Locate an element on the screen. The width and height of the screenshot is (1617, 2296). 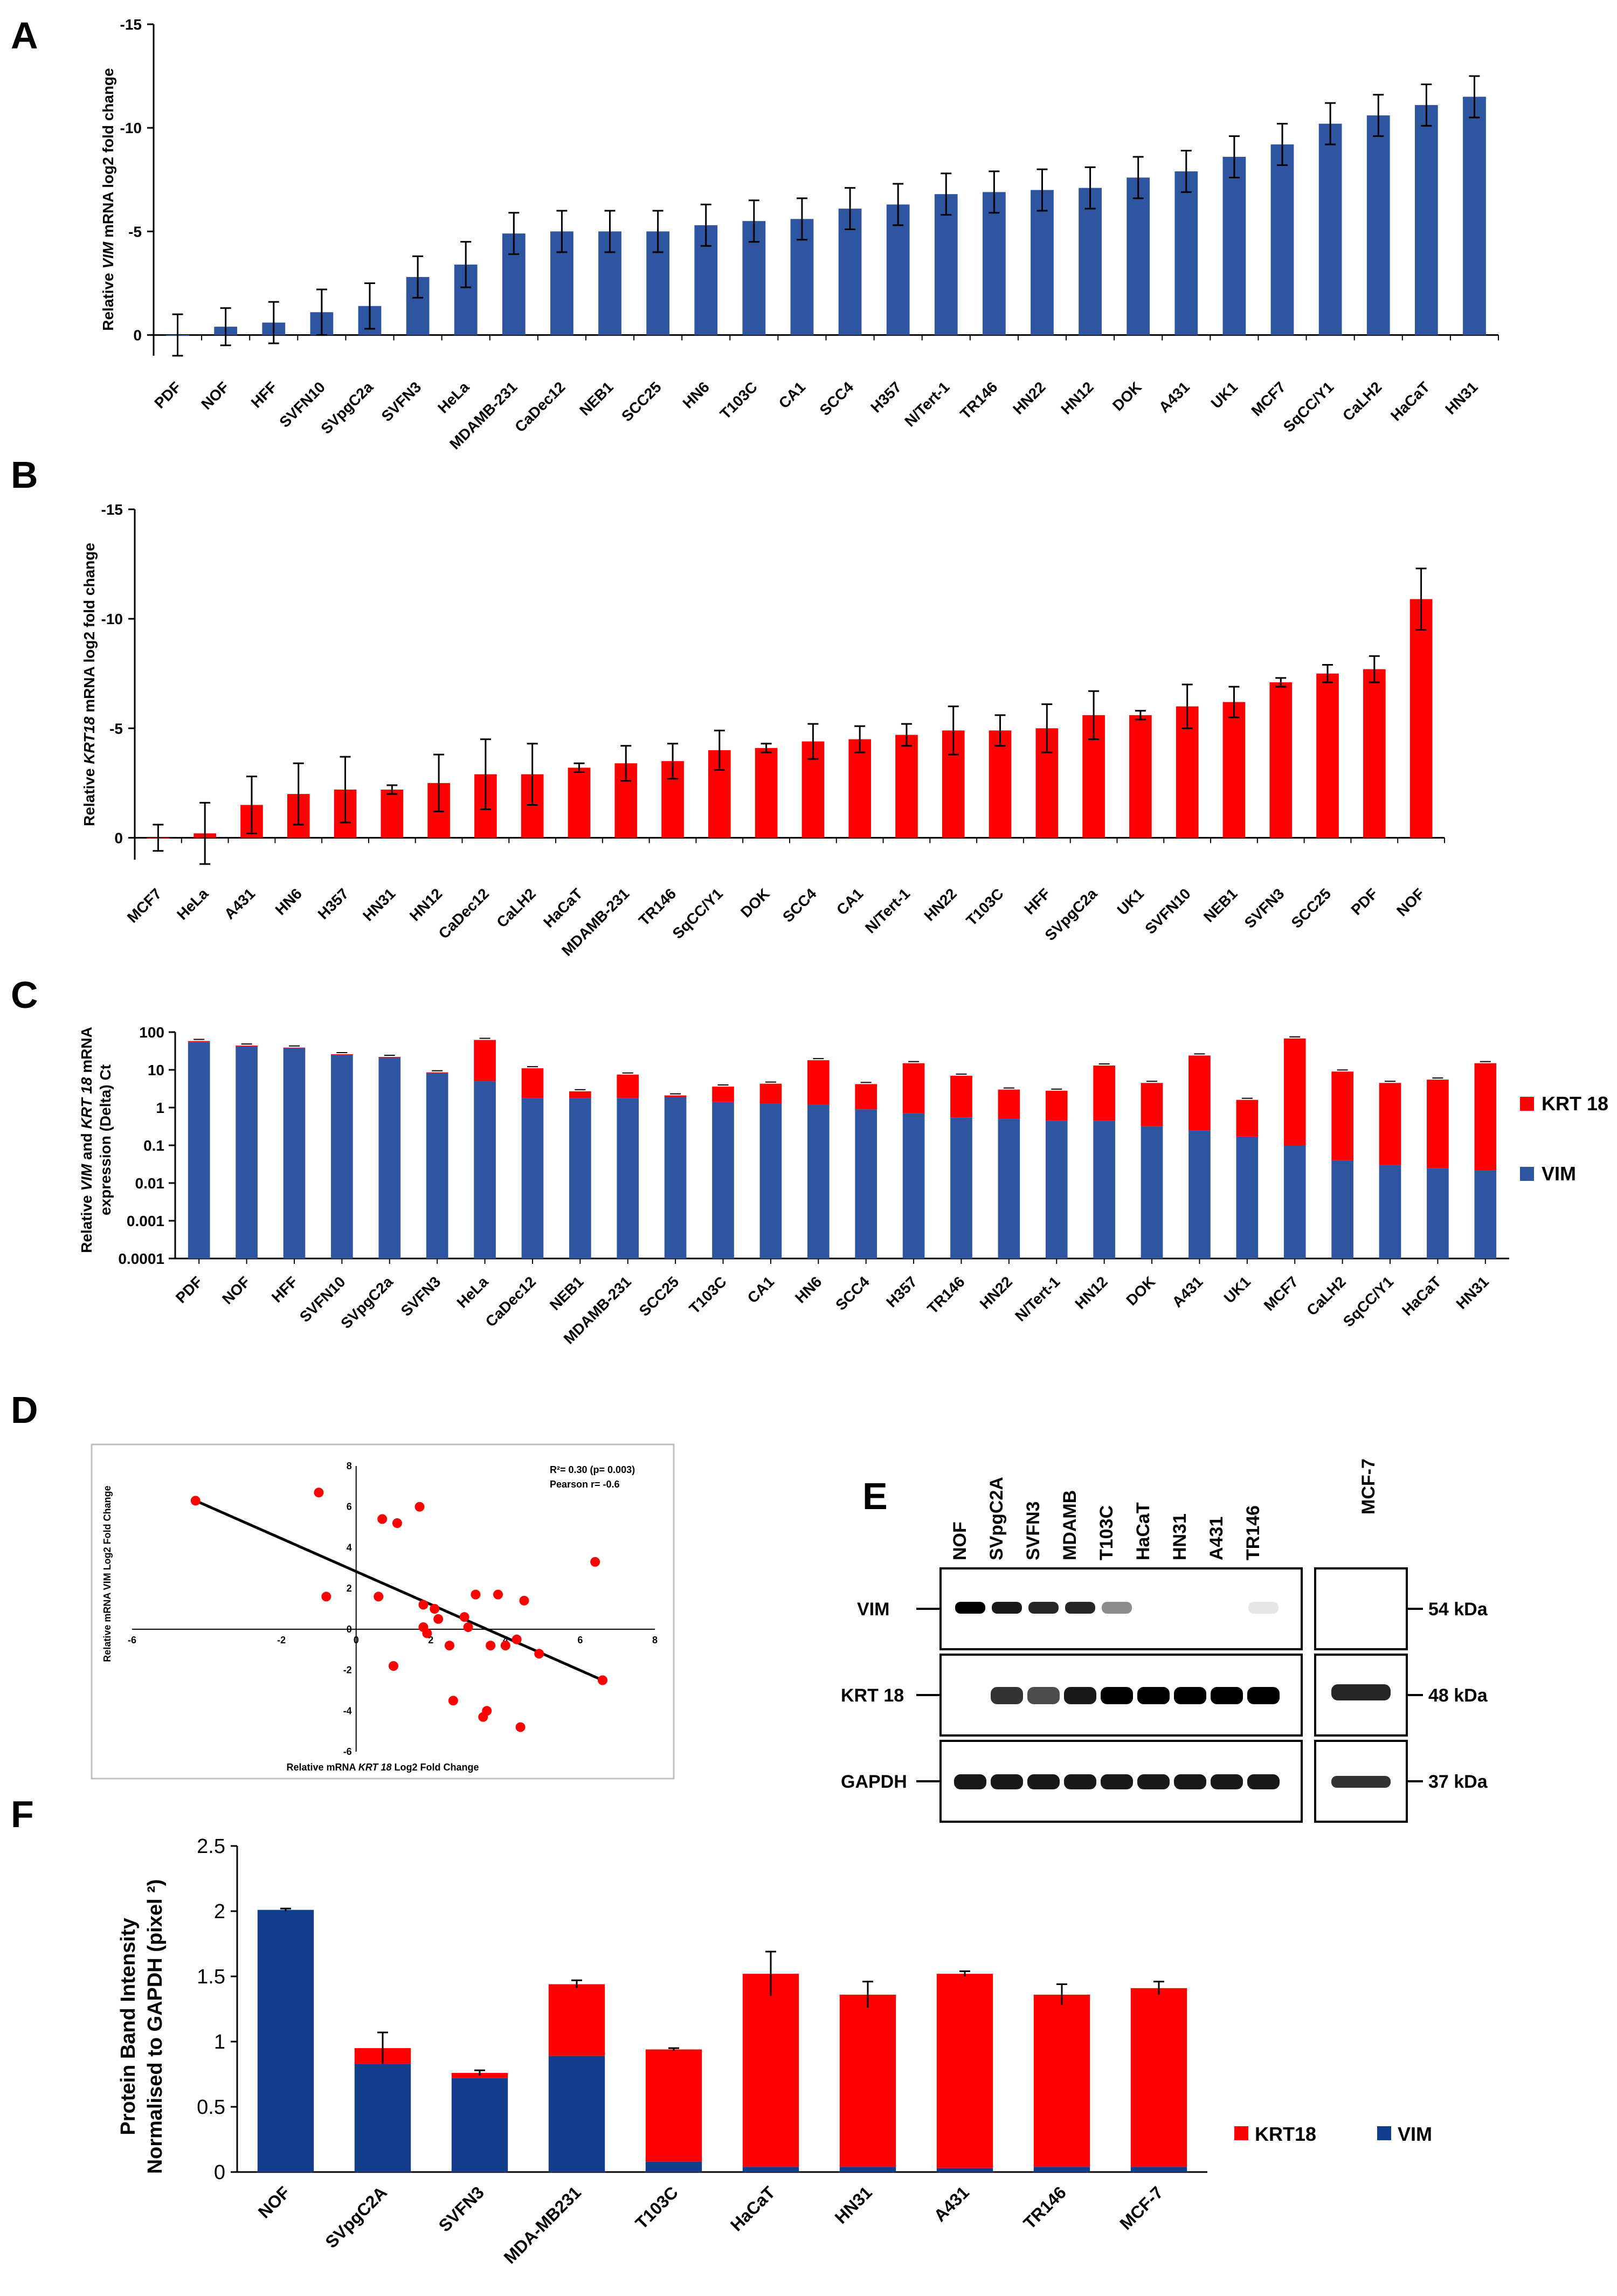
blot-row-label-gapdh: GAPDH is located at coordinates (874, 1782).